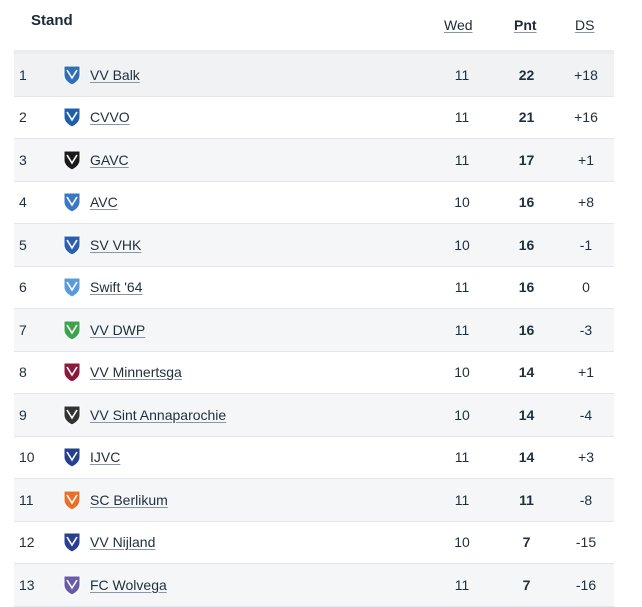 Image resolution: width=642 pixels, height=607 pixels. What do you see at coordinates (526, 499) in the screenshot?
I see `points: 11` at bounding box center [526, 499].